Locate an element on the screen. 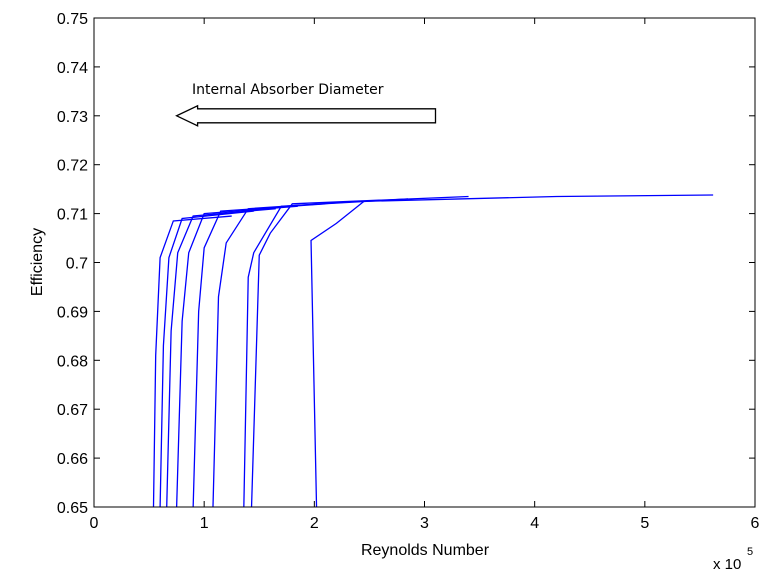 This screenshot has height=573, width=765. x-tick-label: 4 is located at coordinates (534, 523).